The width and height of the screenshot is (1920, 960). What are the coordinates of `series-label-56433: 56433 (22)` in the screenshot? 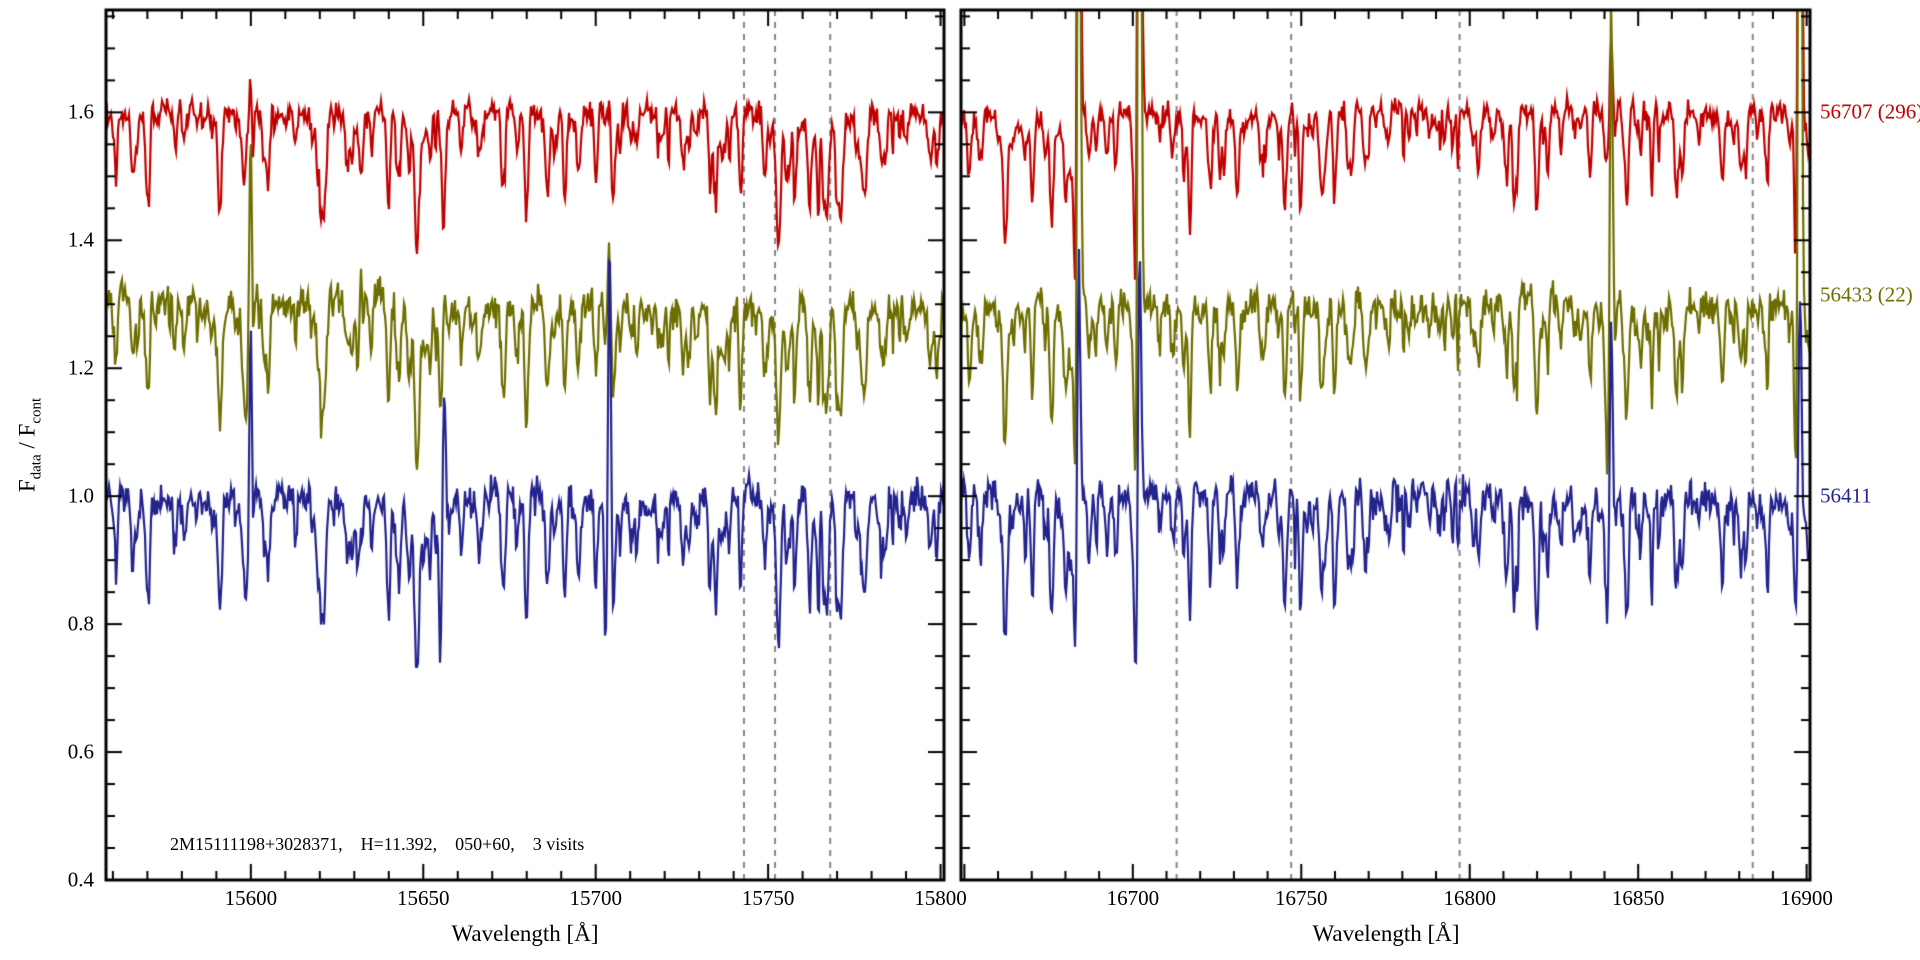 It's located at (1866, 294).